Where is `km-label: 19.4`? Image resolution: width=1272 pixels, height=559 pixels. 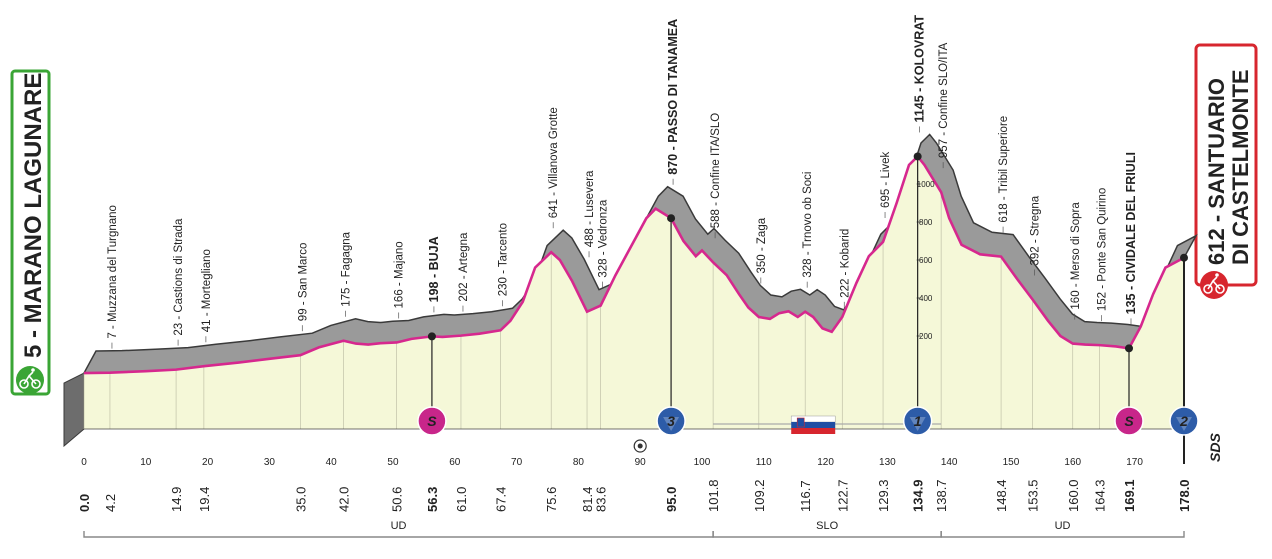
km-label: 19.4 is located at coordinates (204, 499).